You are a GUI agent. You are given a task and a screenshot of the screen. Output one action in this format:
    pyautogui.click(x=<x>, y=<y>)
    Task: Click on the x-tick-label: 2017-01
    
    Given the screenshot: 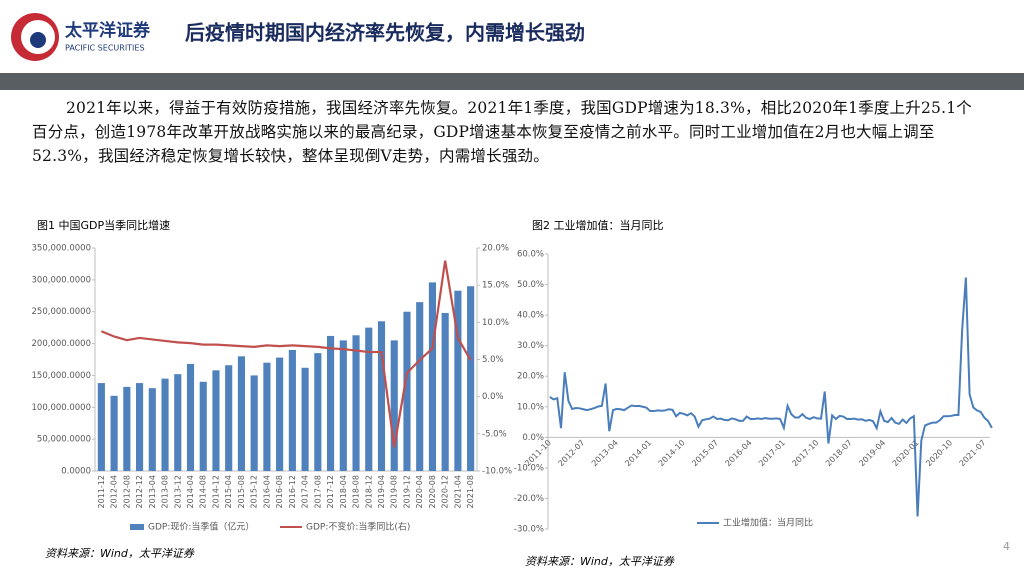 What is the action you would take?
    pyautogui.click(x=772, y=453)
    